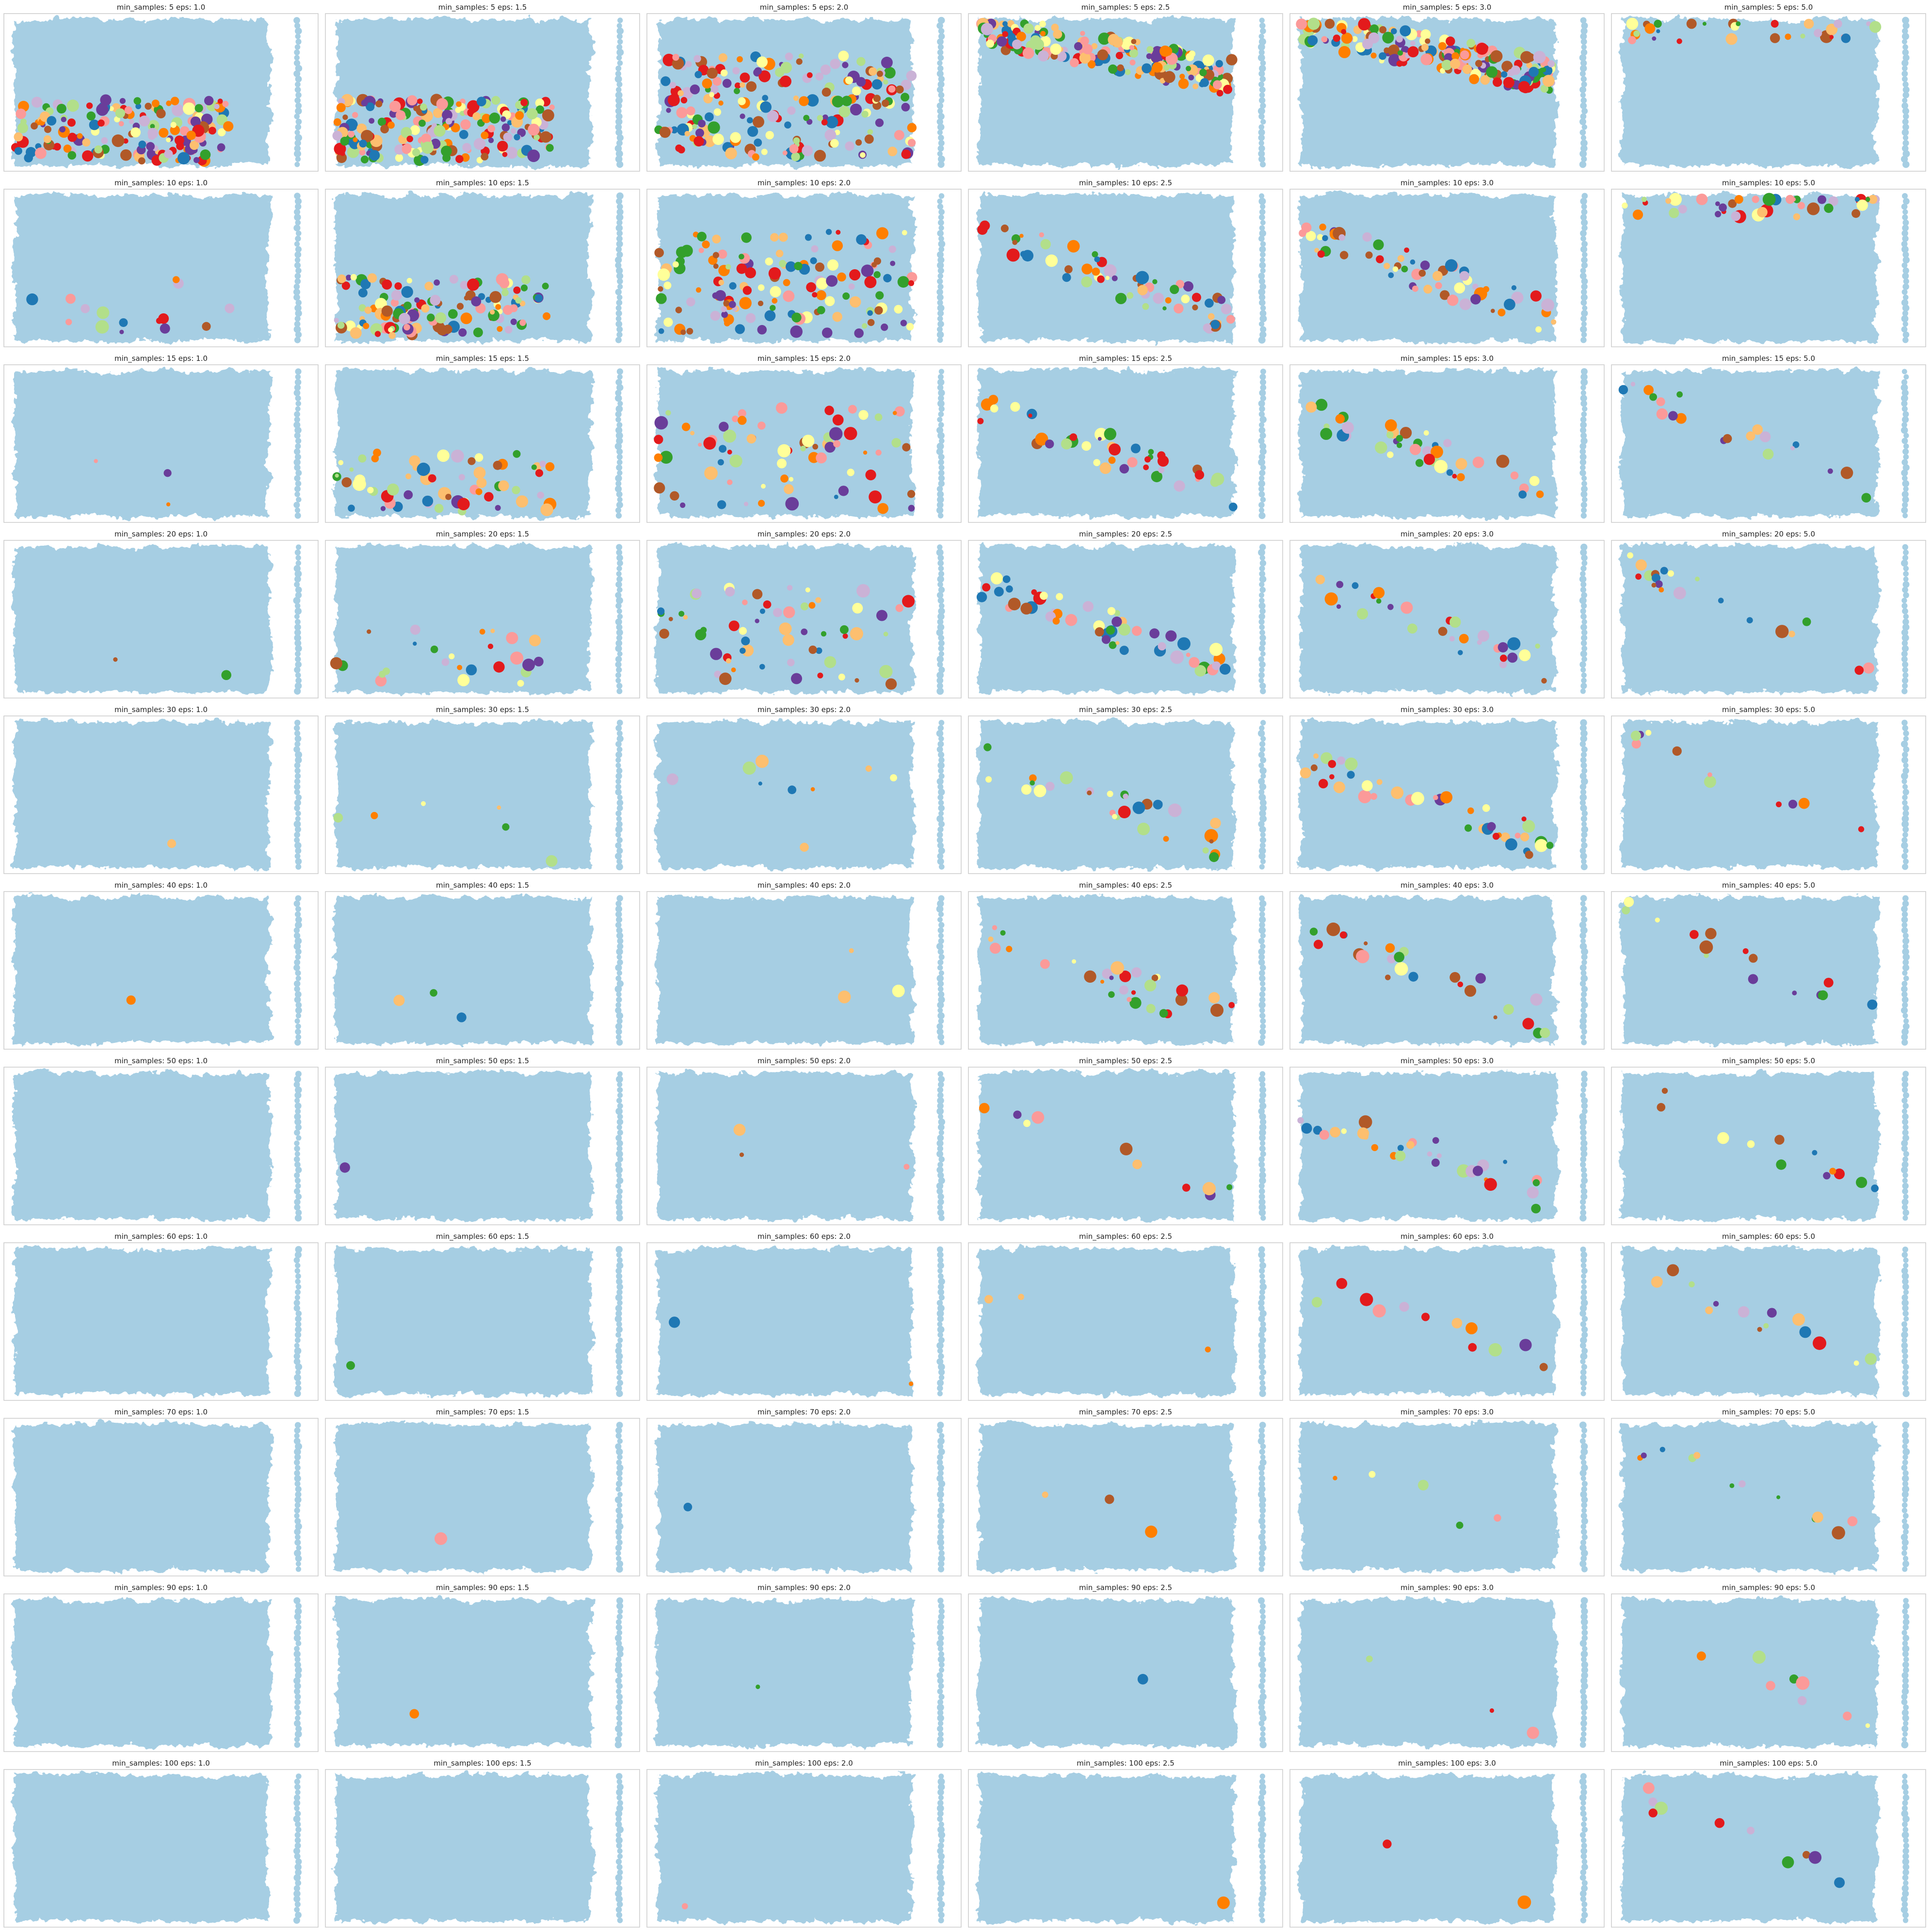 This screenshot has height=1932, width=1932. What do you see at coordinates (1447, 709) in the screenshot?
I see `subplot-title: min_samples: 30 eps: 3.0` at bounding box center [1447, 709].